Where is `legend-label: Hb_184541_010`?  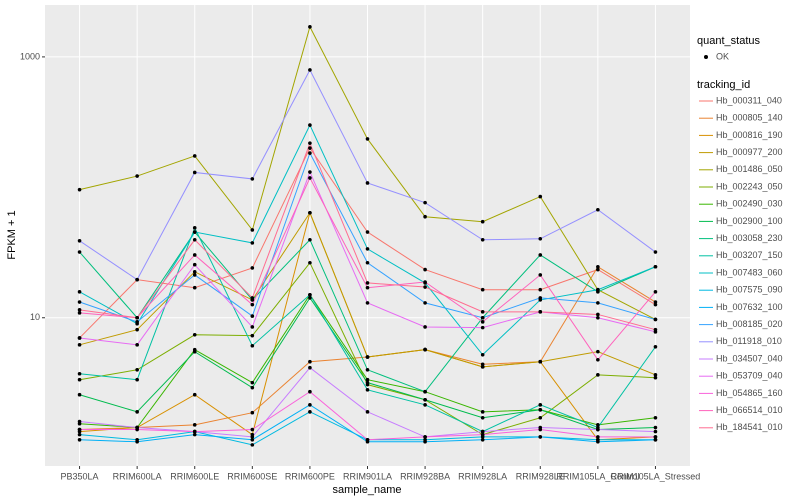 legend-label: Hb_184541_010 is located at coordinates (749, 427).